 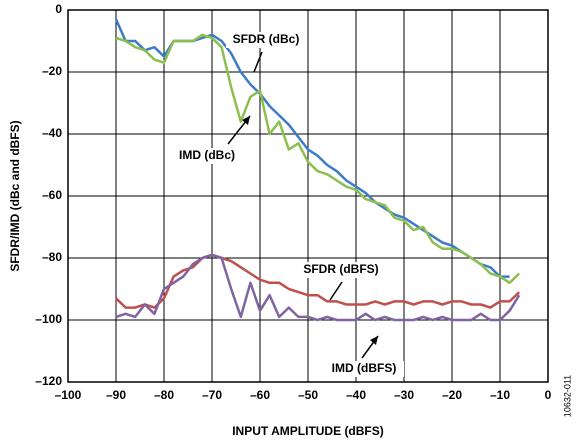 I want to click on x-tick-label: –100, so click(x=68, y=395).